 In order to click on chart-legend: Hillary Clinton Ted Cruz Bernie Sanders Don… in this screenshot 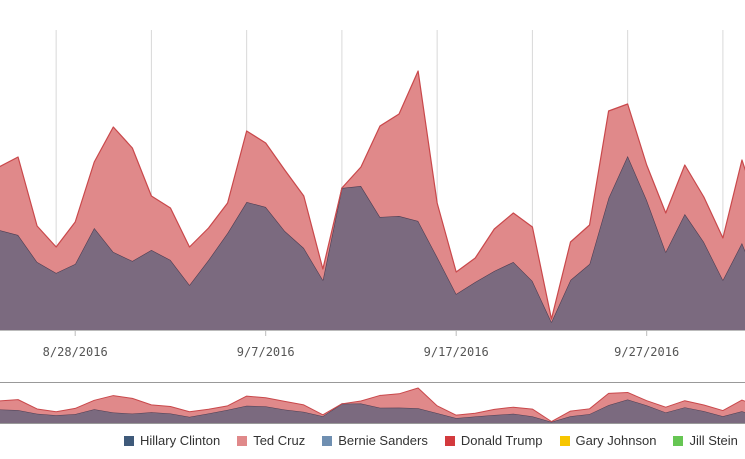, I will do `click(434, 440)`.